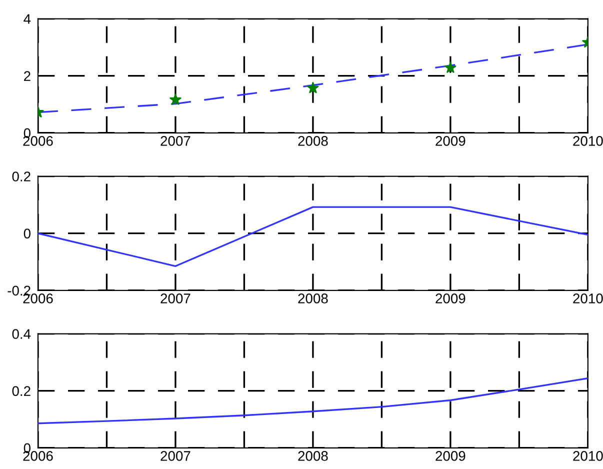 The width and height of the screenshot is (603, 469). What do you see at coordinates (21, 334) in the screenshot?
I see `y-tick-label: 0.4` at bounding box center [21, 334].